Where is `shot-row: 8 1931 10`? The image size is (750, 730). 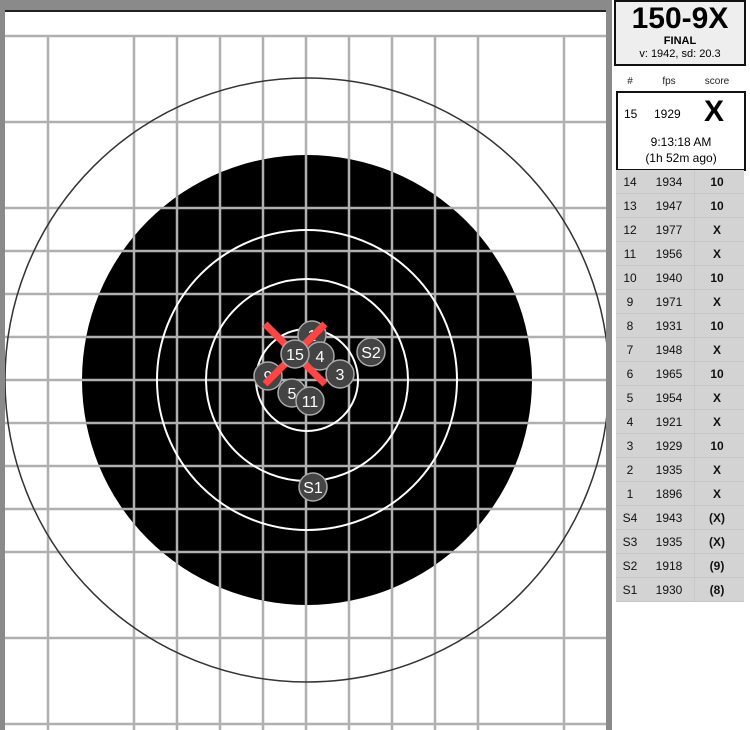
shot-row: 8 1931 10 is located at coordinates (680, 326).